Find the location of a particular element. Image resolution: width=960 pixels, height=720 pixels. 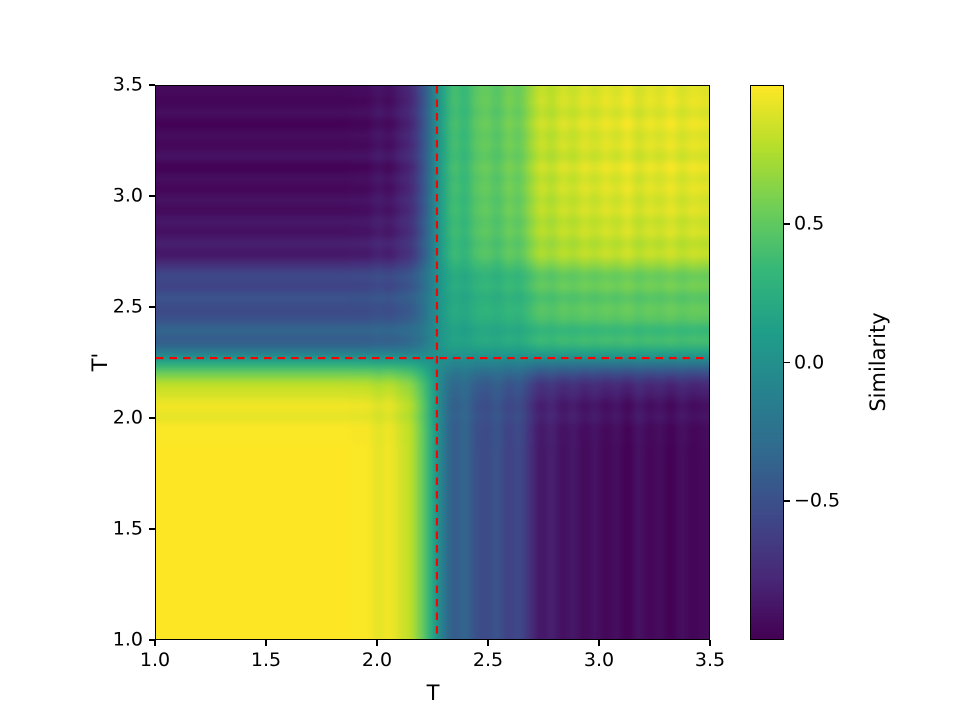

colorbar-label: Similarity is located at coordinates (878, 362).